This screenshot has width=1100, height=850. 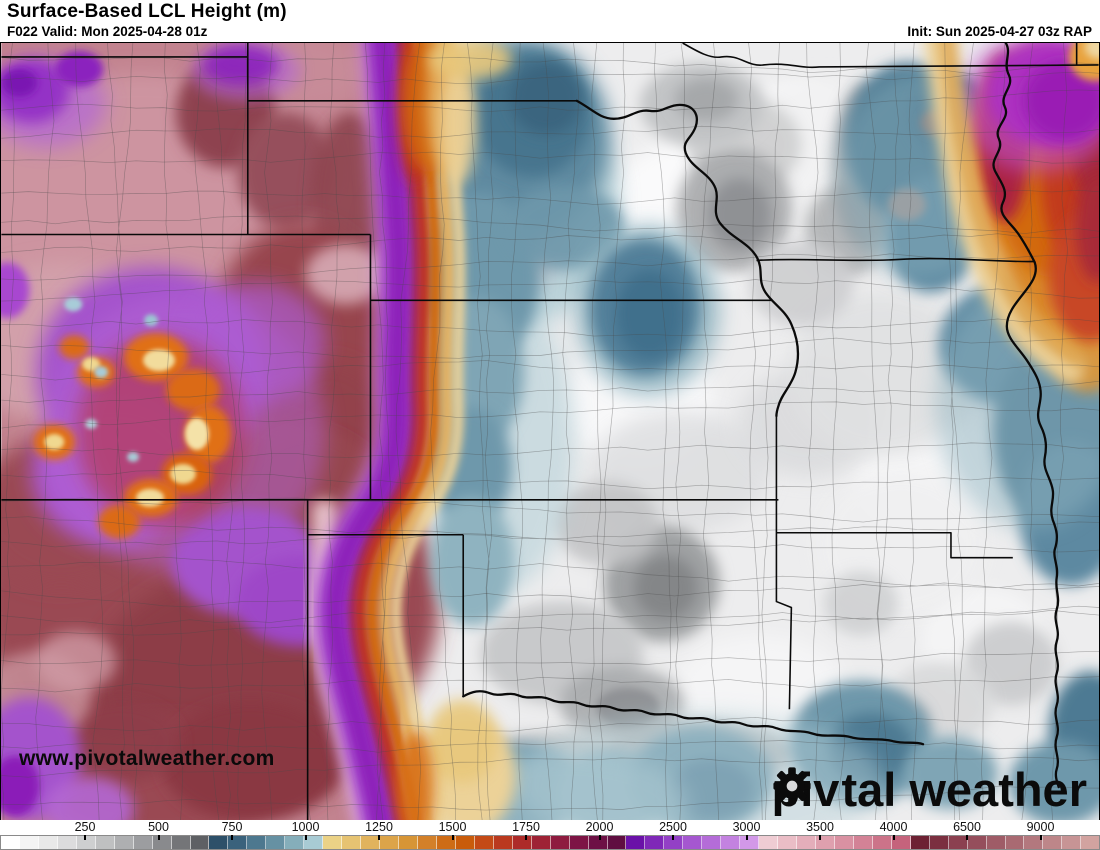 I want to click on colorbar-label: 4000, so click(x=893, y=827).